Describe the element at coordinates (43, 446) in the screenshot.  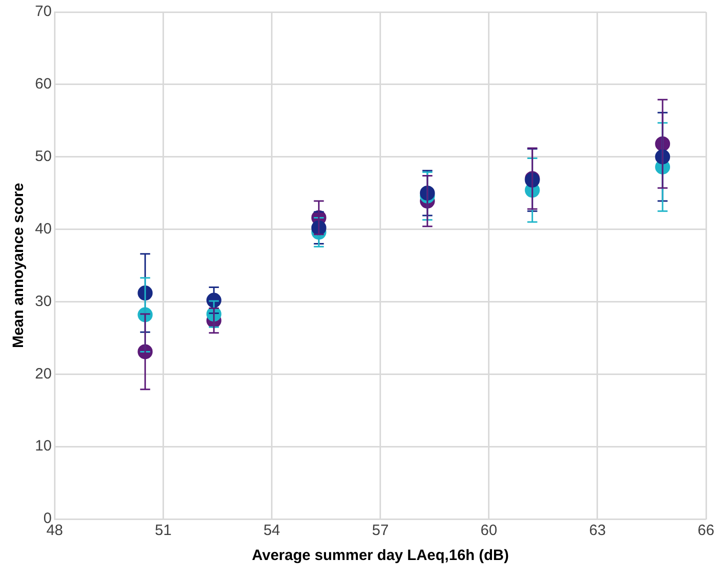
I see `y-tick-label: 10` at that location.